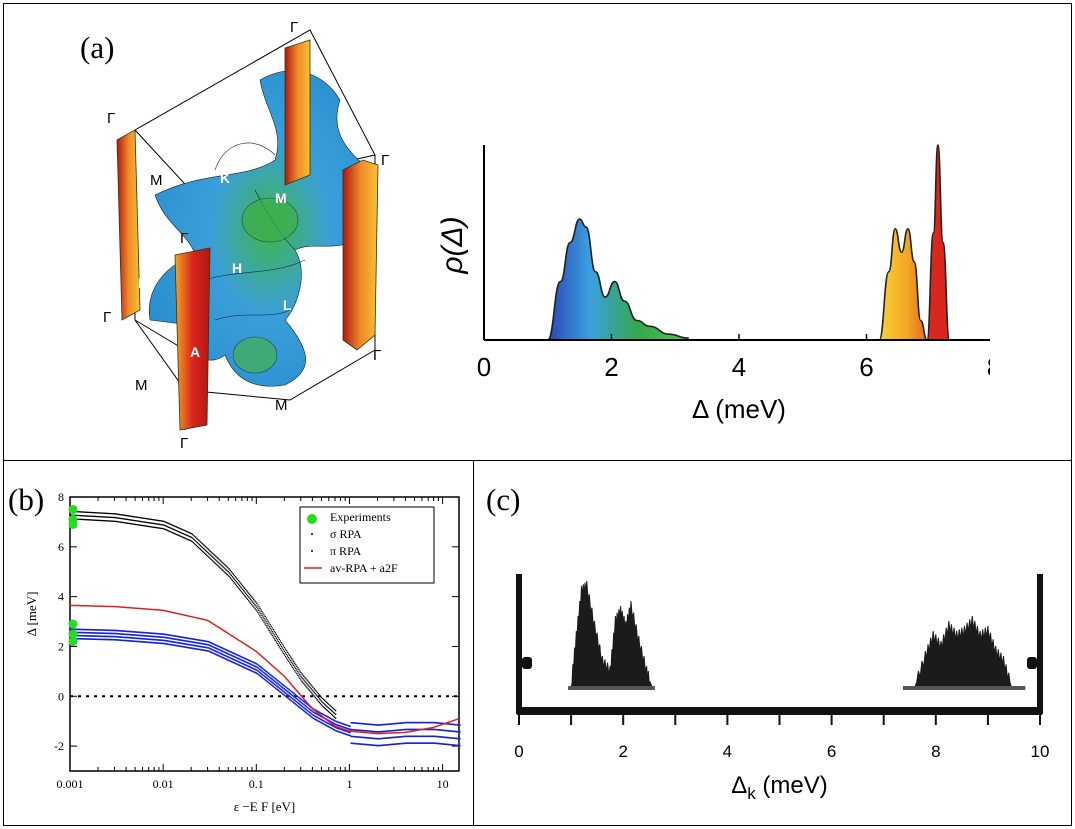 The width and height of the screenshot is (1075, 829). What do you see at coordinates (617, 279) in the screenshot?
I see `sigma-band-area` at bounding box center [617, 279].